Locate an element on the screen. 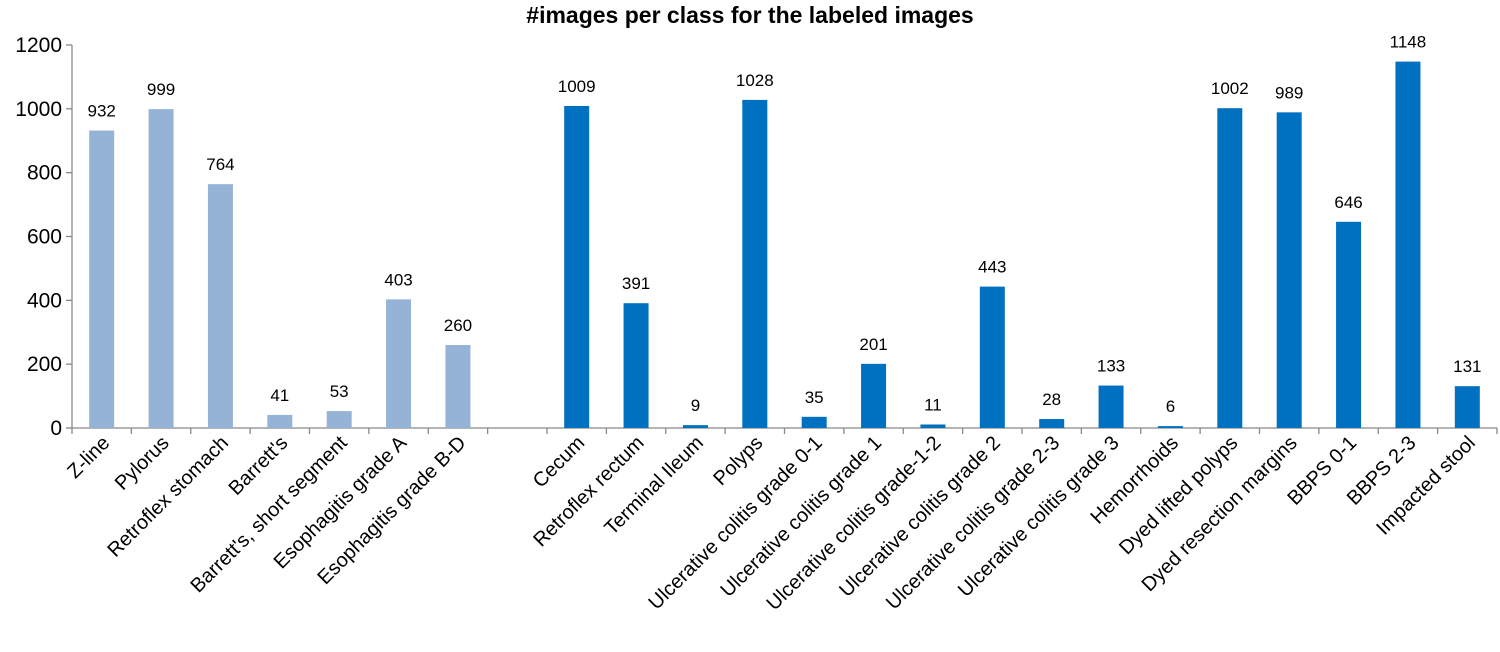  data-label: 131 is located at coordinates (1467, 366).